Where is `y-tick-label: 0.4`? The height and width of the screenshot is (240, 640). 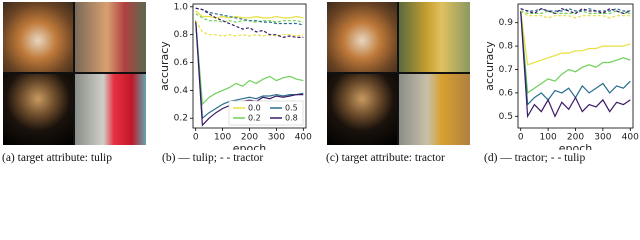 y-tick-label: 0.4 is located at coordinates (181, 91).